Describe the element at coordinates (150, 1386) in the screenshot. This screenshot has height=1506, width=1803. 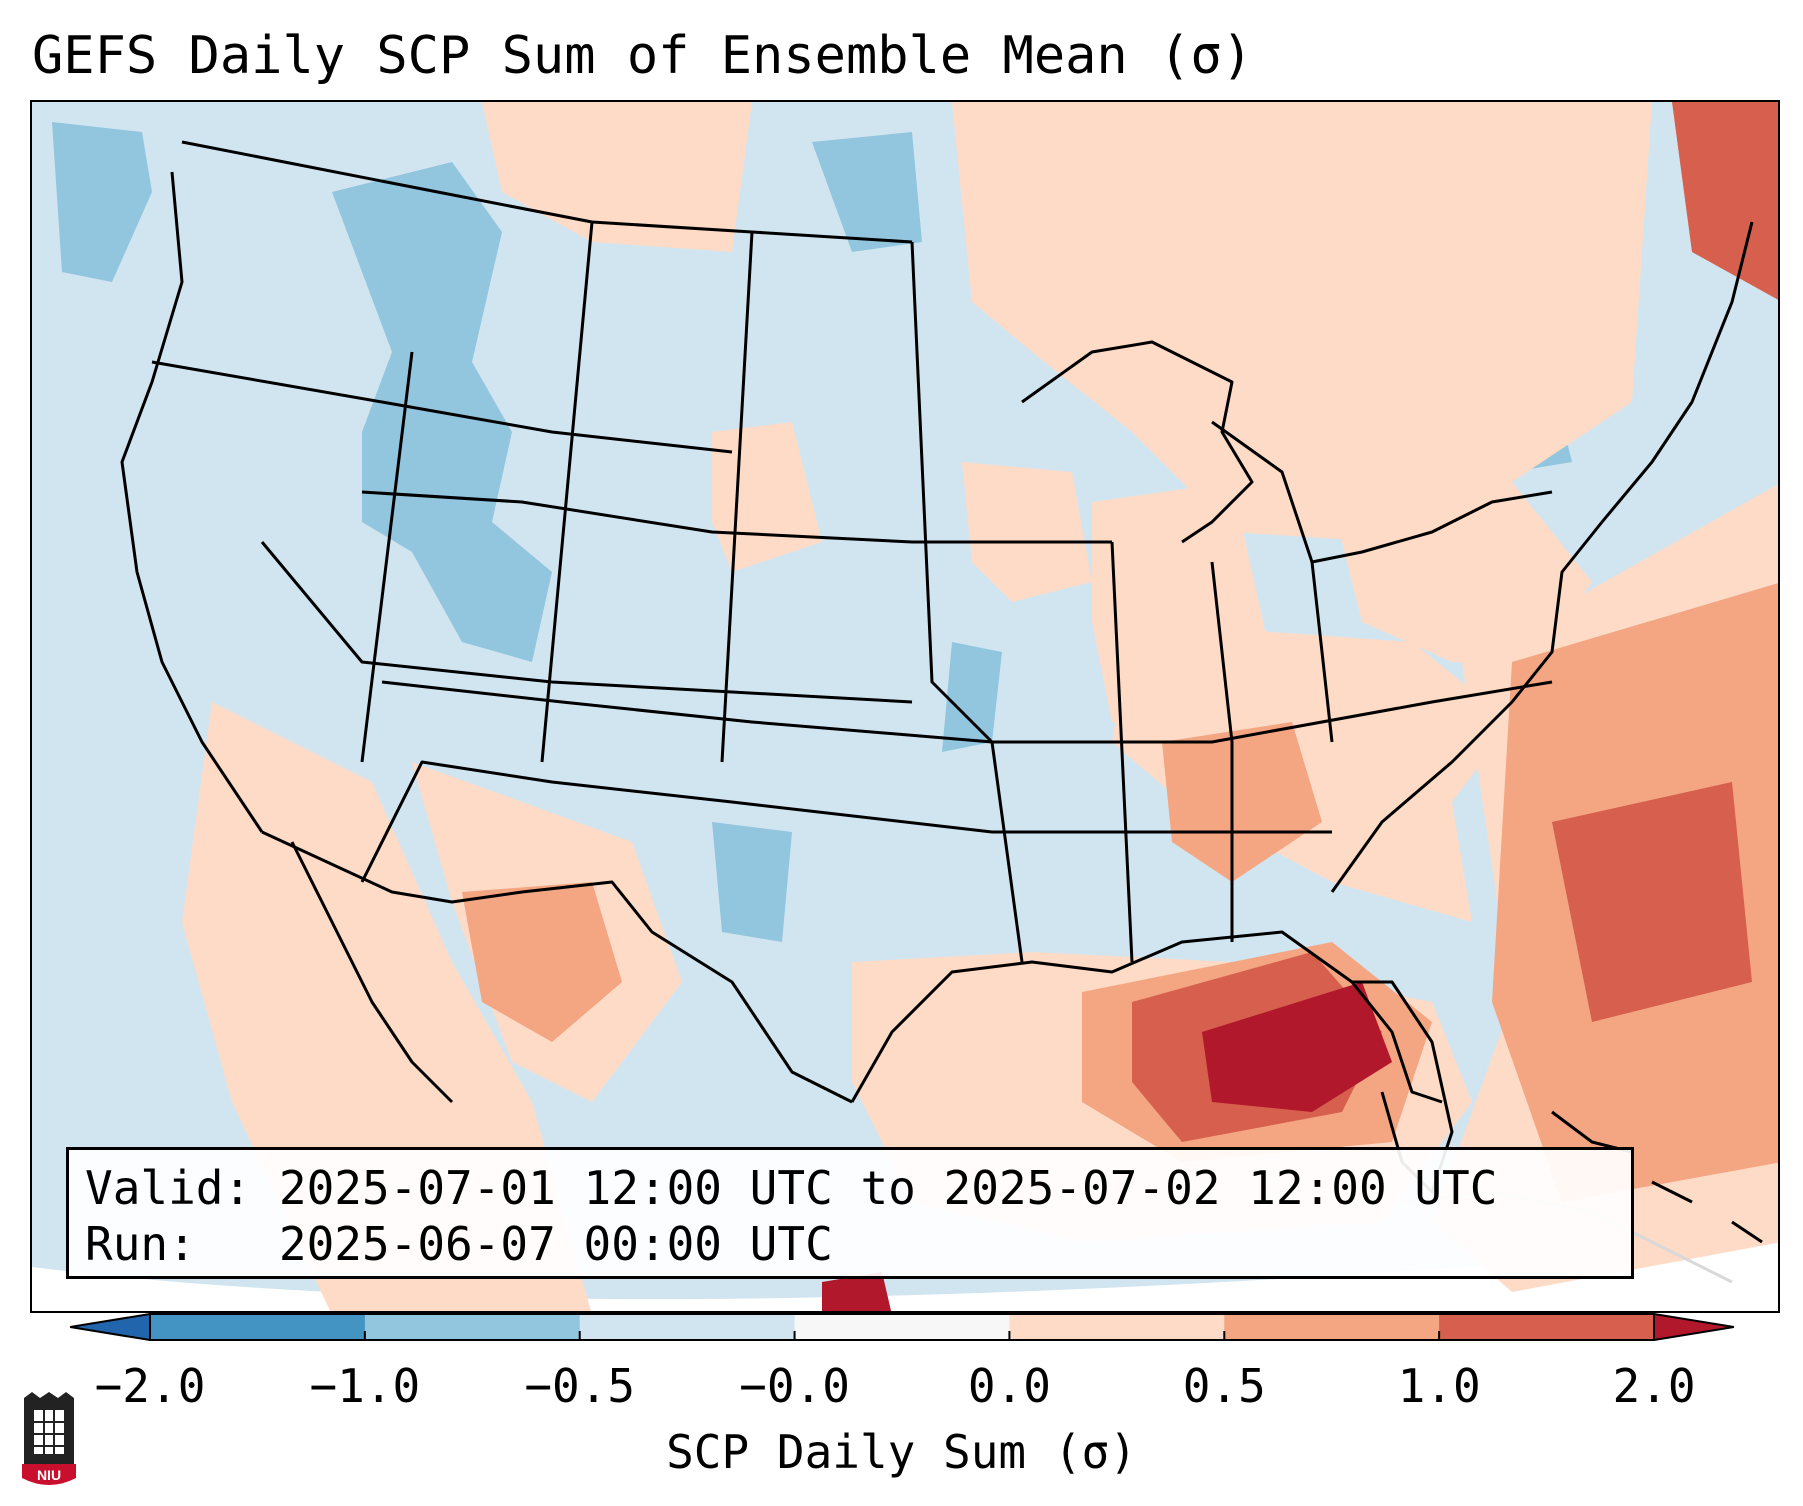
I see `colorbar-tick-label: −2.0` at that location.